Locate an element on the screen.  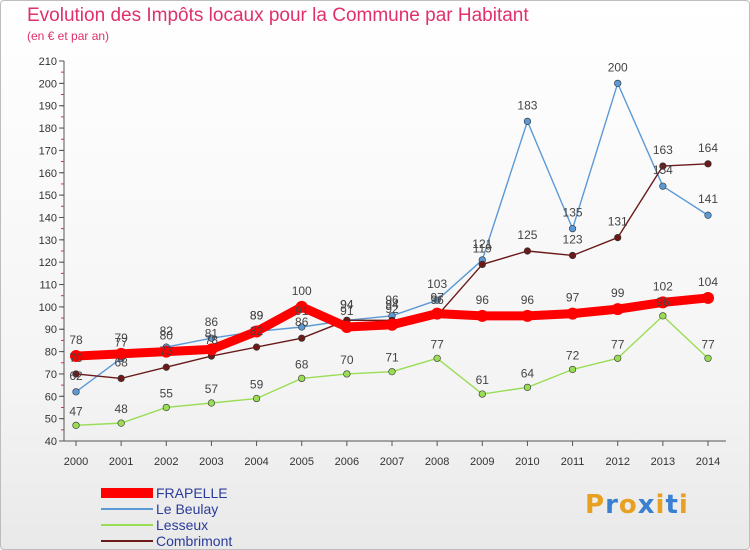
data-label: 68 is located at coordinates (121, 362).